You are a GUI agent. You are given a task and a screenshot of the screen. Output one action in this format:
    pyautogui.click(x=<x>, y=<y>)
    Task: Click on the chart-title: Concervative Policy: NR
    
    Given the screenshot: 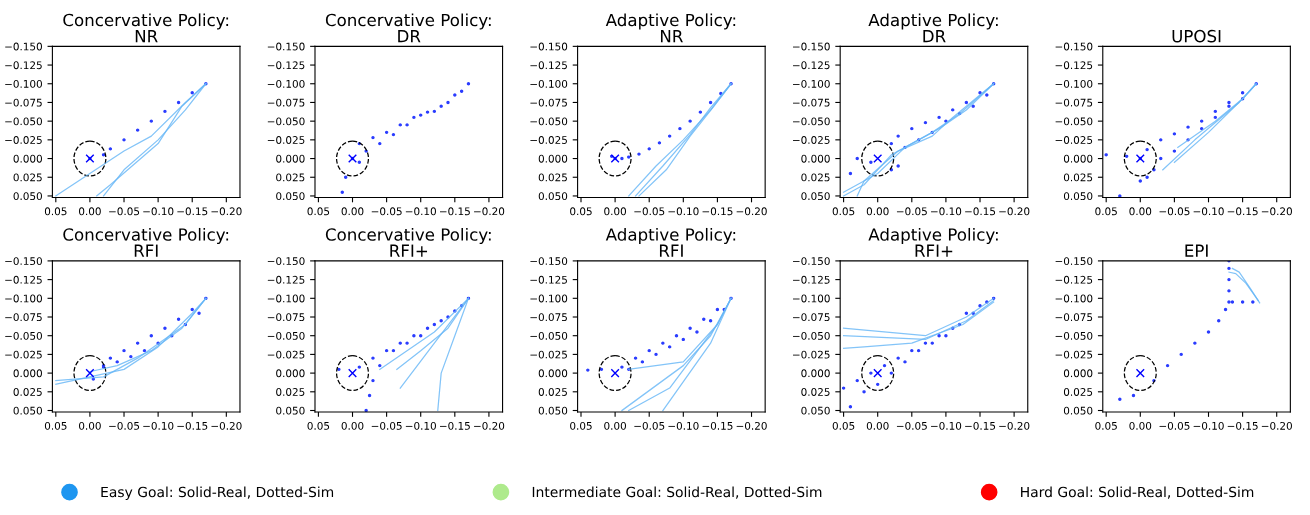 What is the action you would take?
    pyautogui.click(x=146, y=28)
    